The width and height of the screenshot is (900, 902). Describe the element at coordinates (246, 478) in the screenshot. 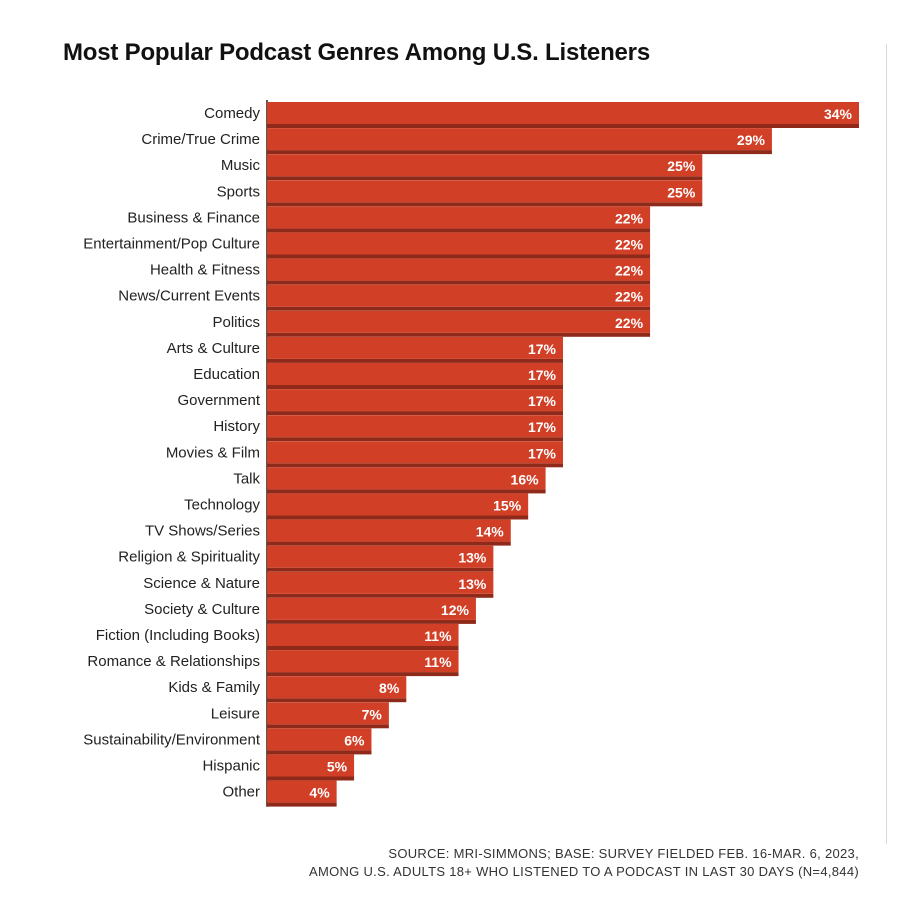

I see `category-label: Talk` at that location.